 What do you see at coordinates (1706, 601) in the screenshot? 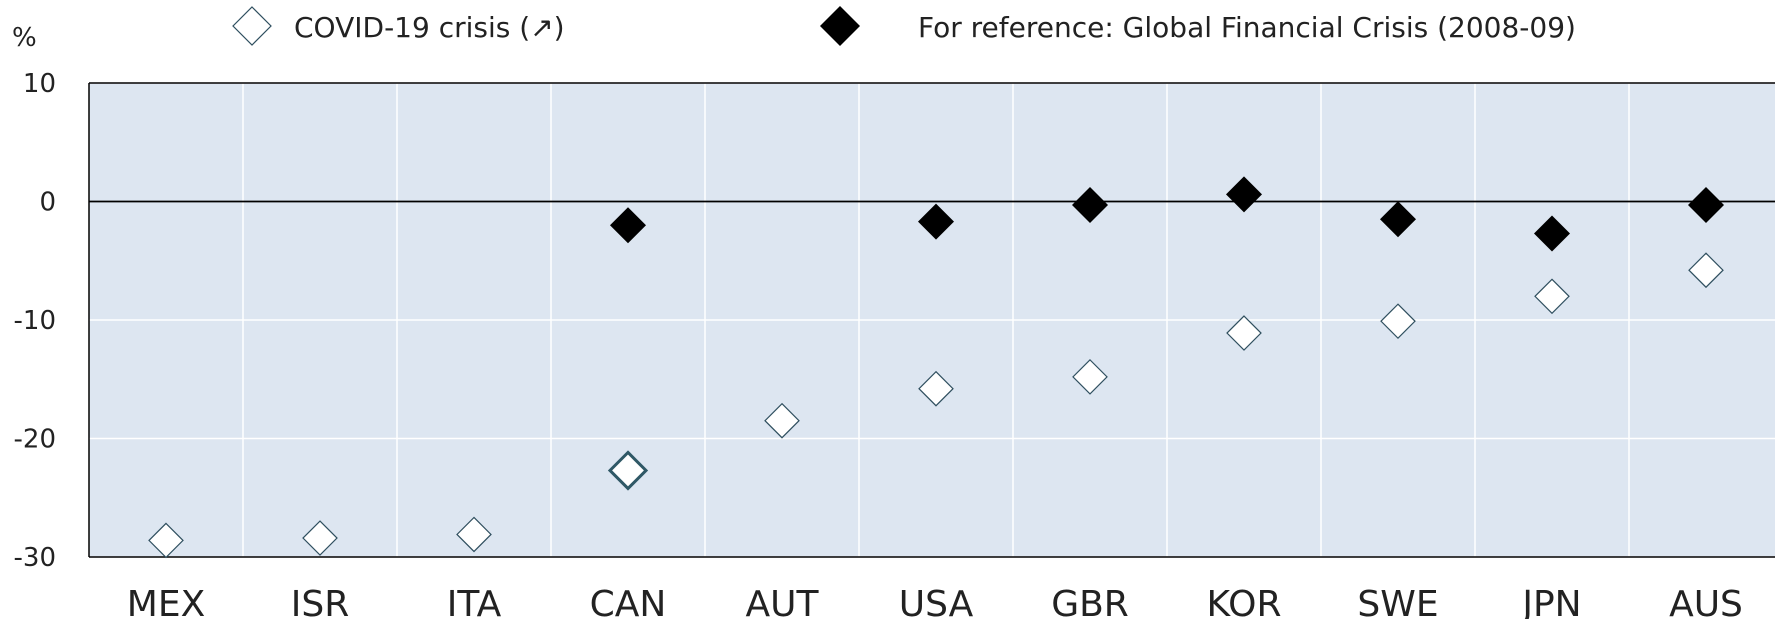
I see `x-tick-label: AUS` at bounding box center [1706, 601].